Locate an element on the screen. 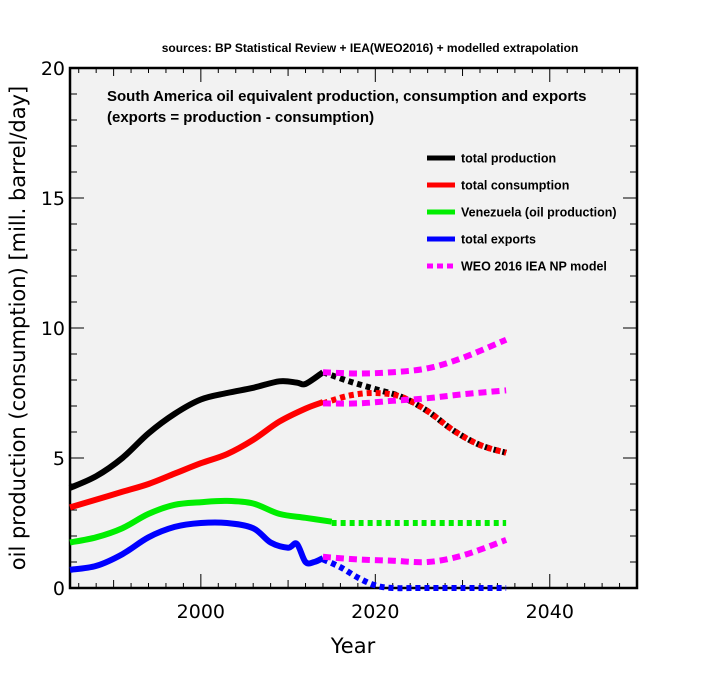  x-tick-label: 2000 is located at coordinates (201, 612).